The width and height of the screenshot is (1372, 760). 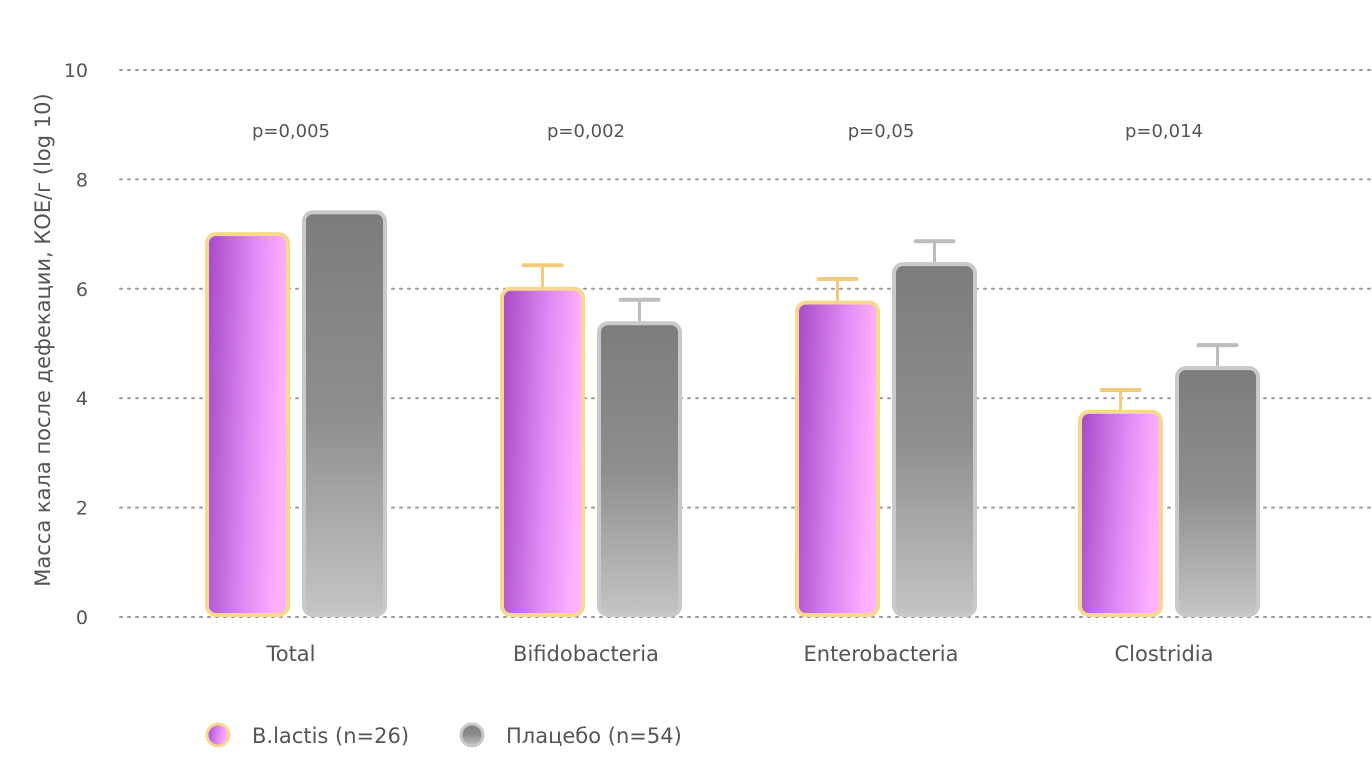 I want to click on legend-label: Плацебо (n=54), so click(x=594, y=736).